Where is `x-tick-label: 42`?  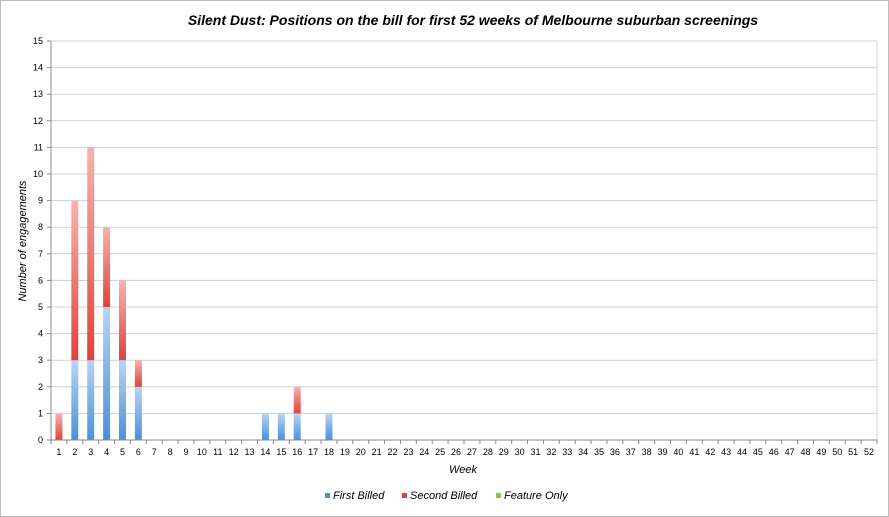 x-tick-label: 42 is located at coordinates (710, 452).